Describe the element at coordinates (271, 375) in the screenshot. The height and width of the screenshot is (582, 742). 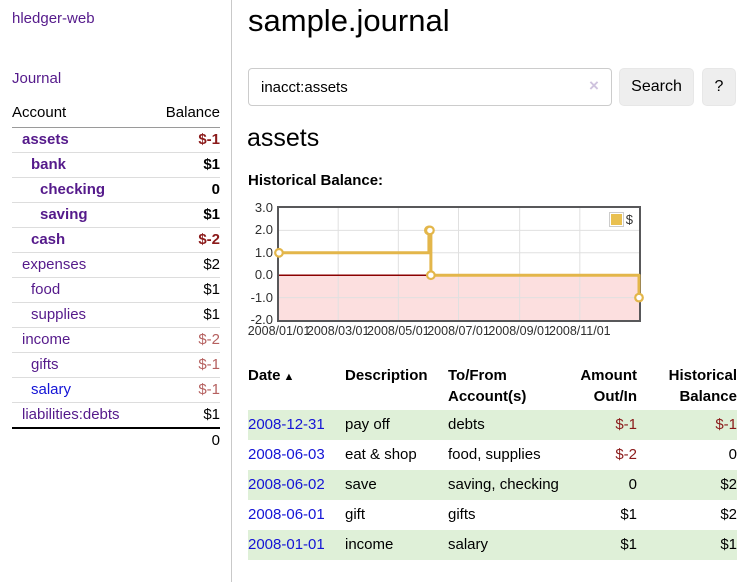
I see `date-column-header: Date ▲` at that location.